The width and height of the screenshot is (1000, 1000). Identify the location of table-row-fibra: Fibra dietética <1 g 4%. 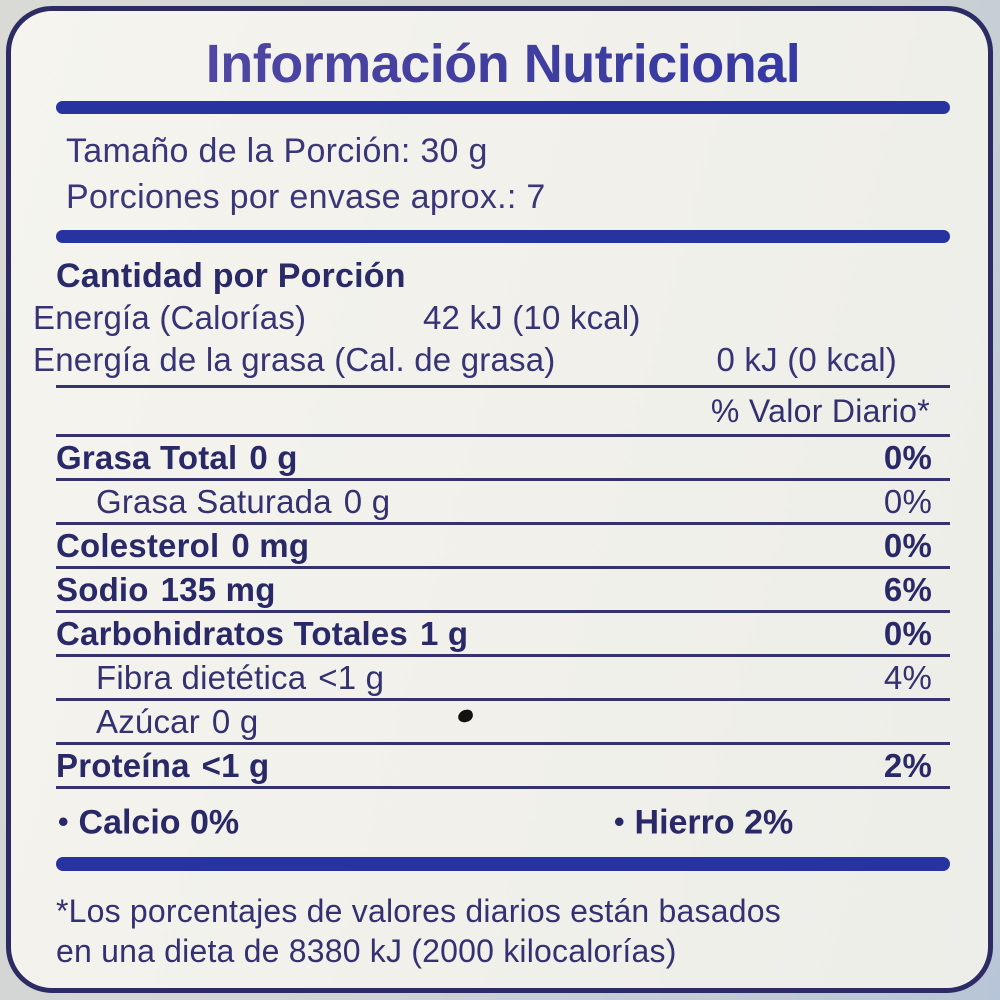
(503, 679).